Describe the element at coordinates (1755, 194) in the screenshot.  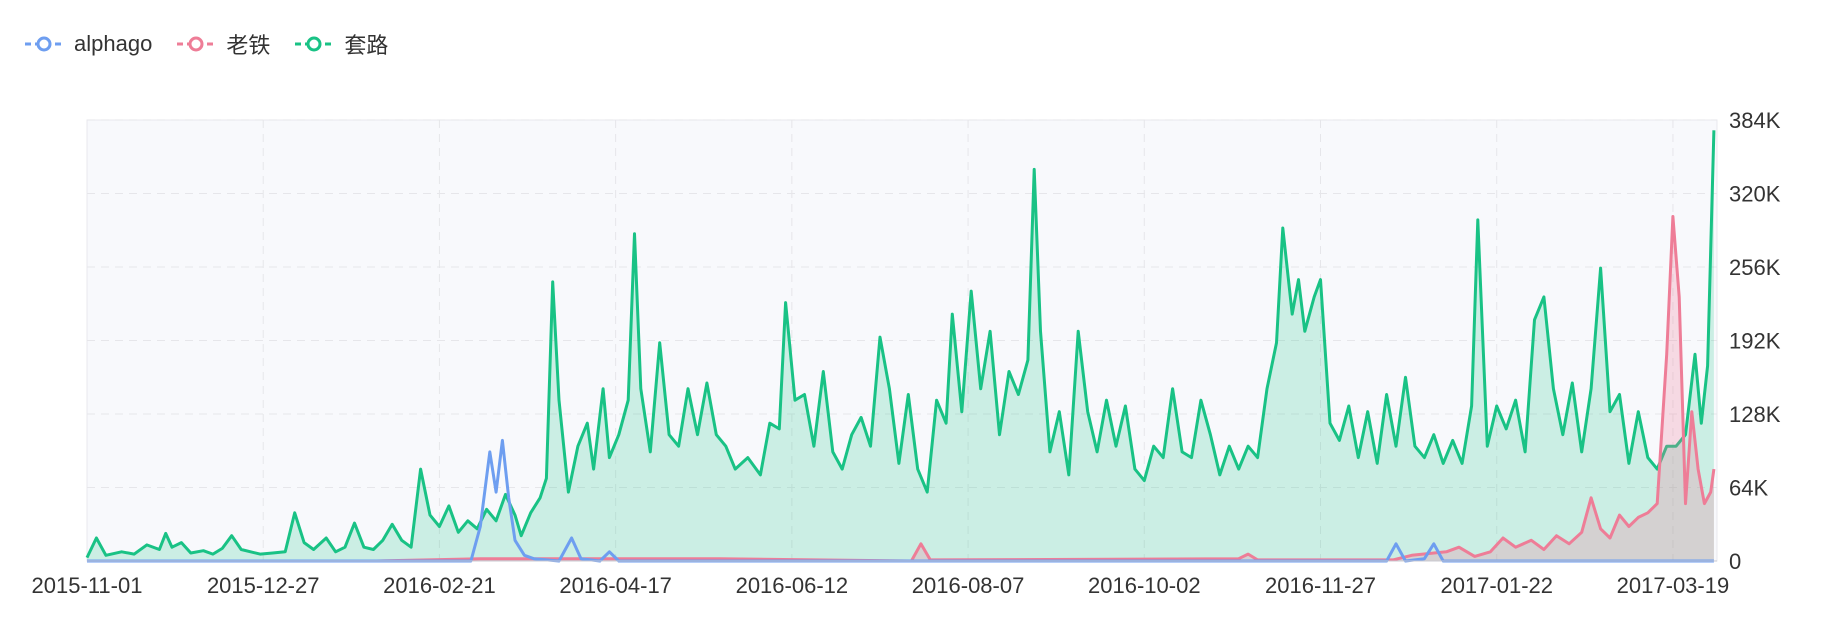
I see `y-tick-label: 320K` at that location.